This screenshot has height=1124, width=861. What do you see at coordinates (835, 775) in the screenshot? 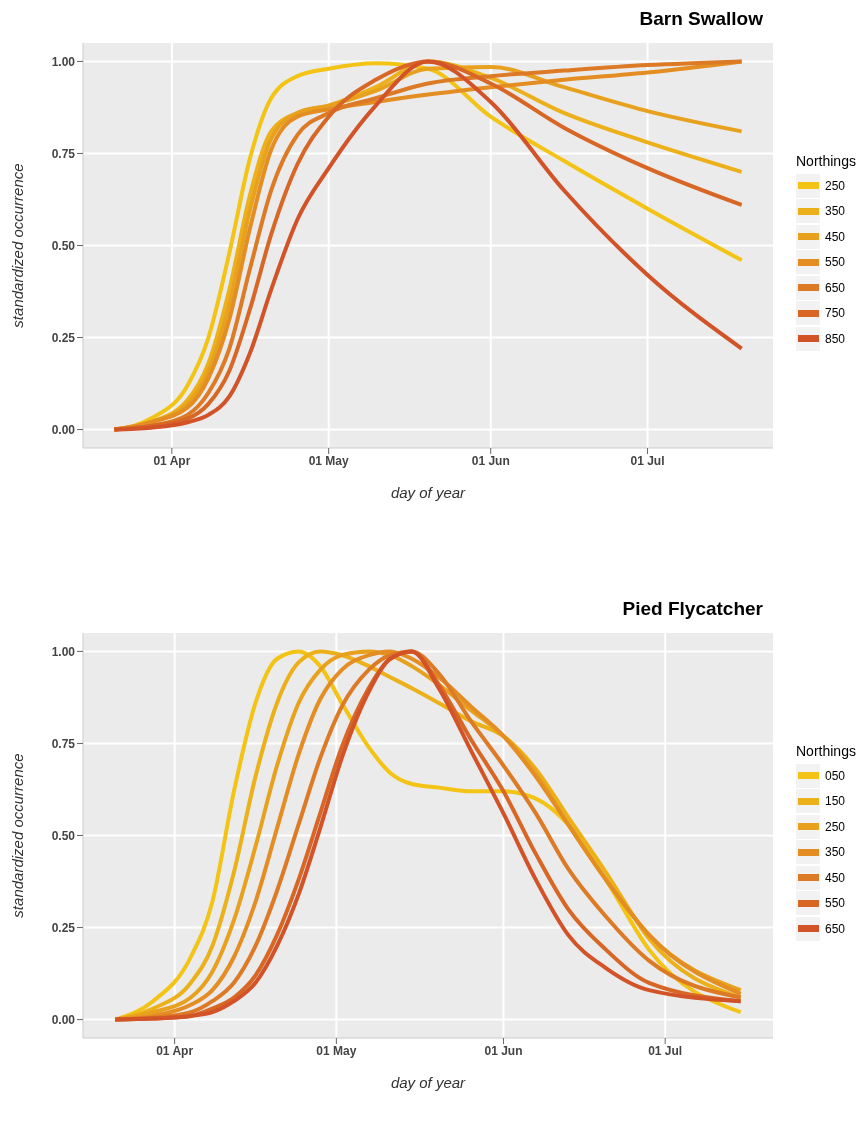
I see `legend-label: 050` at bounding box center [835, 775].